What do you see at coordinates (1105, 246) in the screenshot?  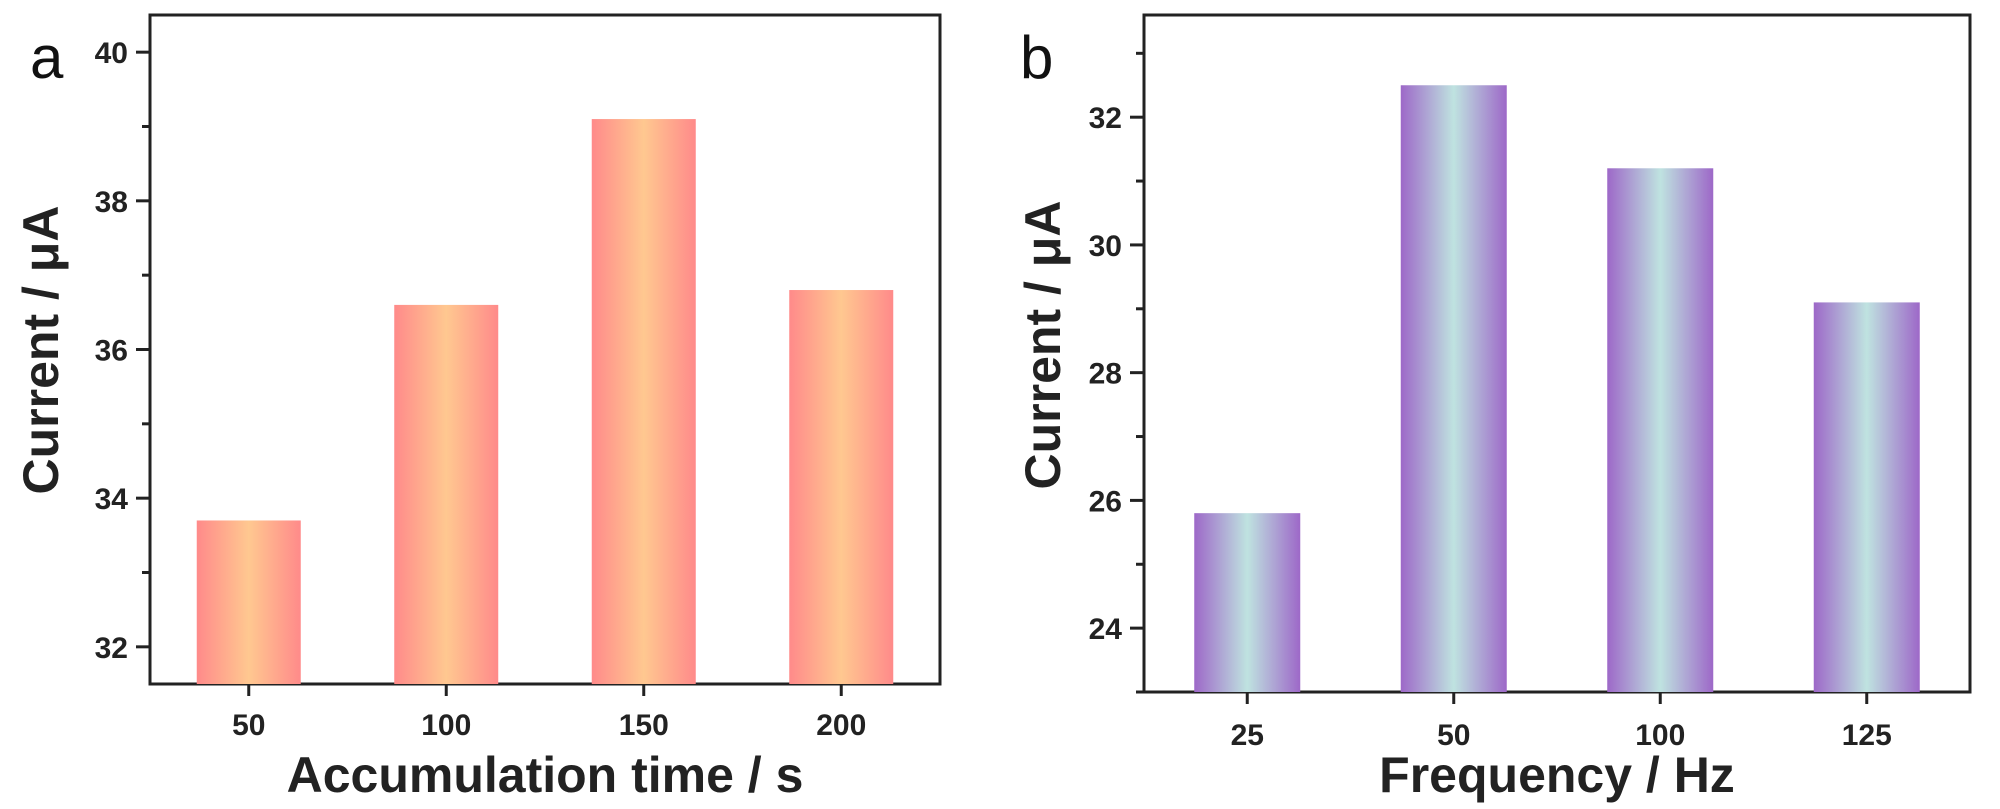 I see `y-tick-label: 30` at bounding box center [1105, 246].